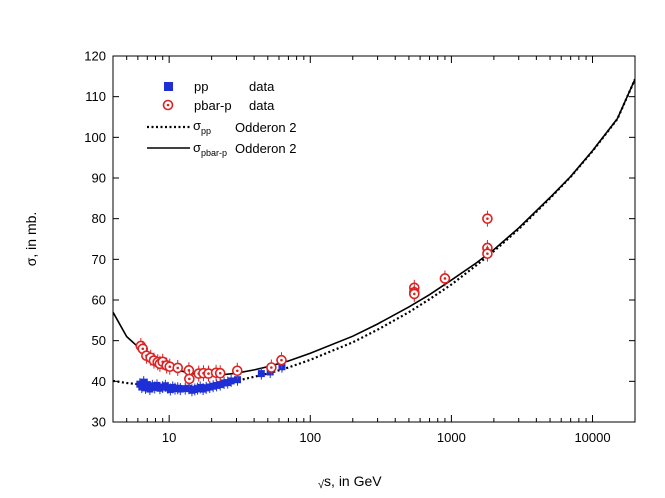 The height and width of the screenshot is (498, 665). I want to click on y-tick-label: 110, so click(95, 96).